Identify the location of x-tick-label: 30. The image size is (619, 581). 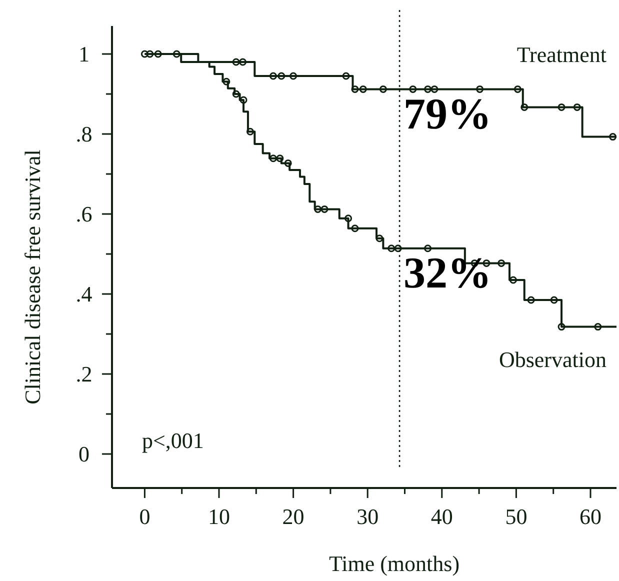
(367, 516).